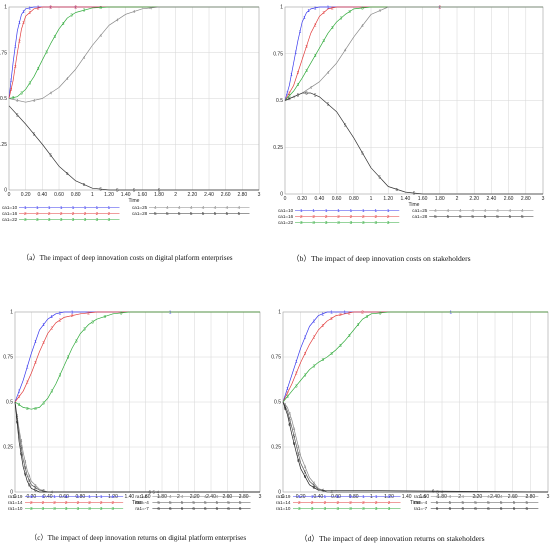 The width and height of the screenshot is (550, 544). What do you see at coordinates (259, 195) in the screenshot?
I see `x-tick-label: 3` at bounding box center [259, 195].